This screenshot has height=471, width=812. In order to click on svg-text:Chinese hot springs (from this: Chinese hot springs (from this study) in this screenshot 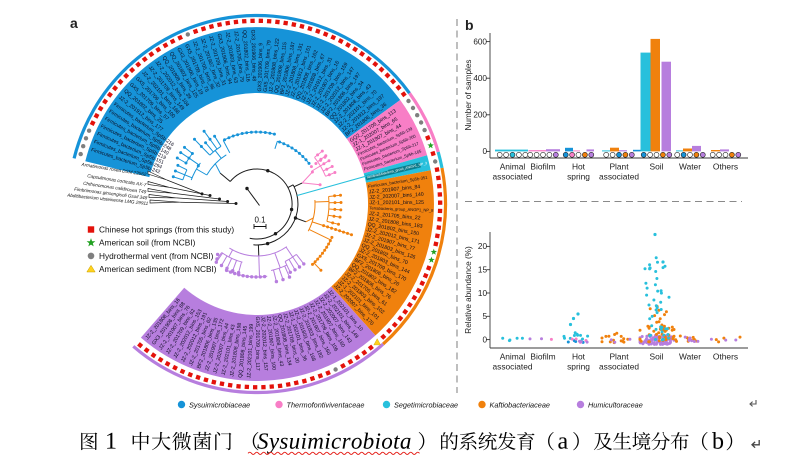, I will do `click(166, 229)`.